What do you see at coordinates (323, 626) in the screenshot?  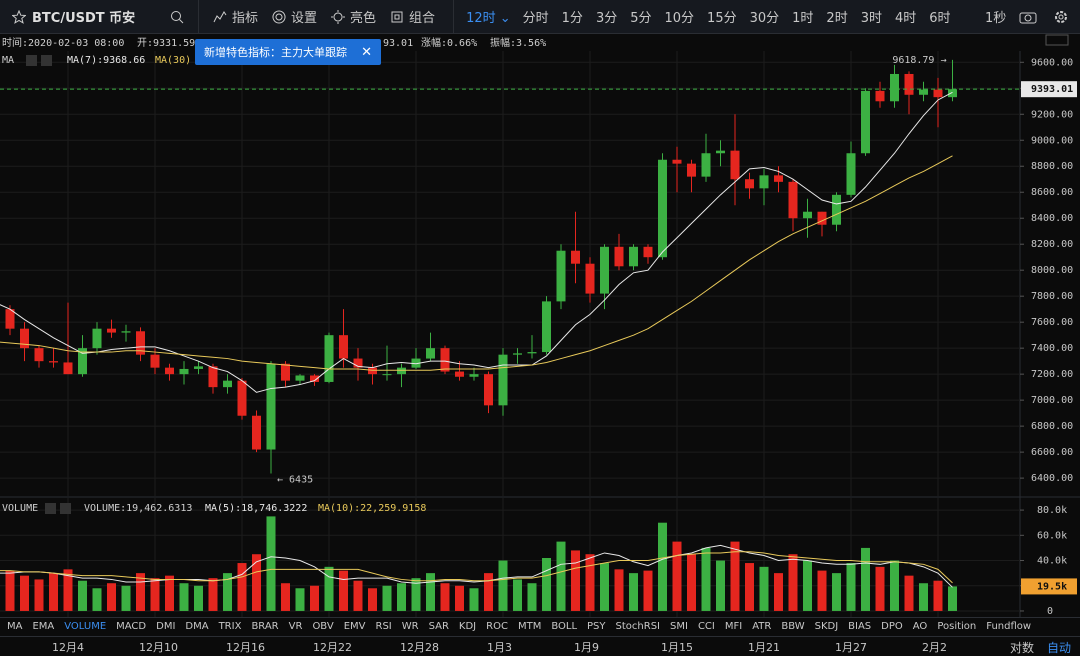 I see `indicator-tab: OBV` at bounding box center [323, 626].